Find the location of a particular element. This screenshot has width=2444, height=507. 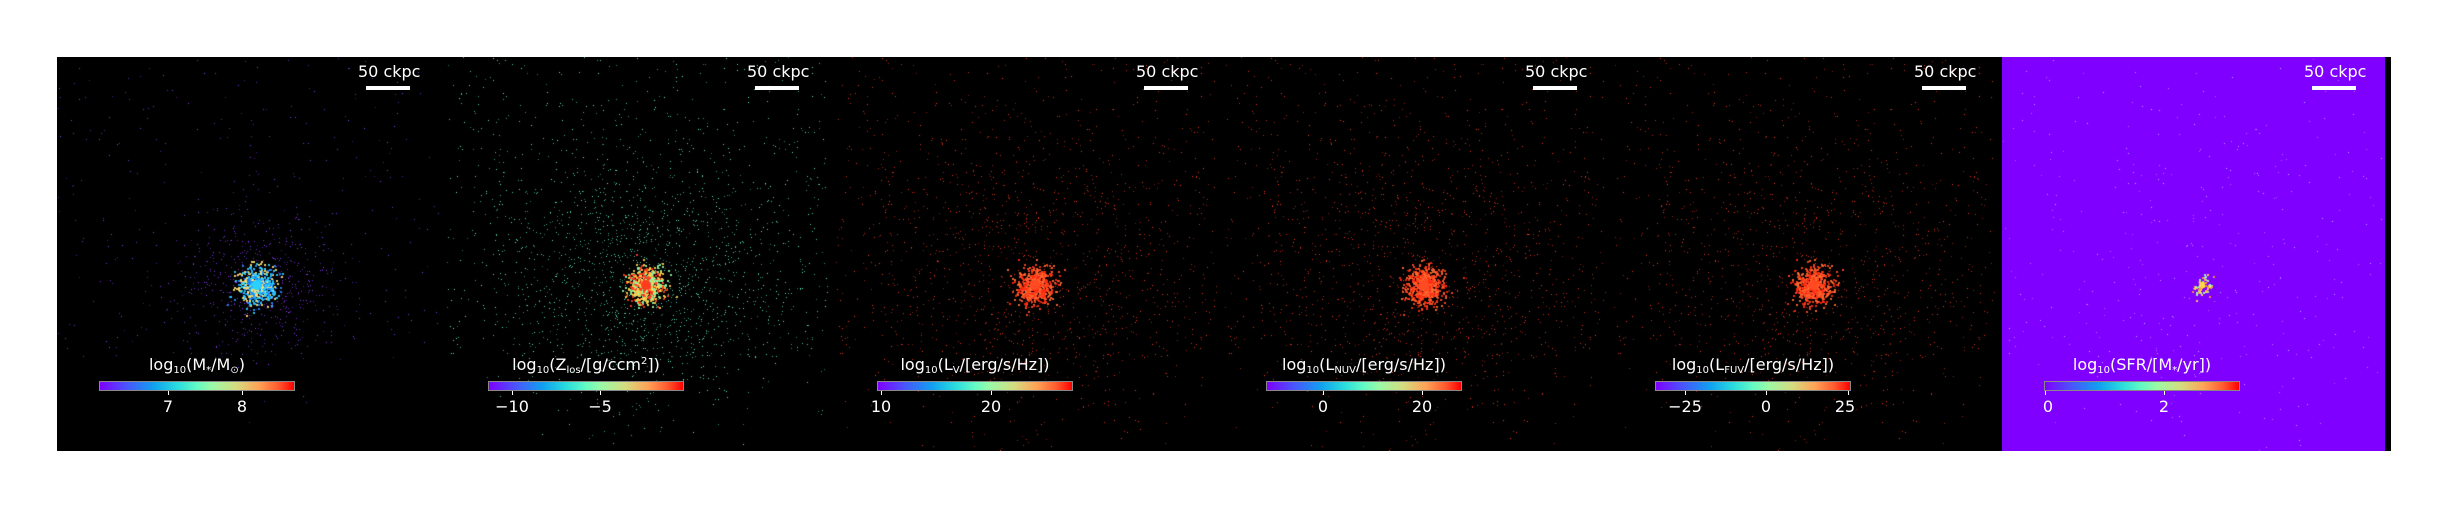

colorbar-title: log10(SFR/[M*/yr]) is located at coordinates (2142, 365).